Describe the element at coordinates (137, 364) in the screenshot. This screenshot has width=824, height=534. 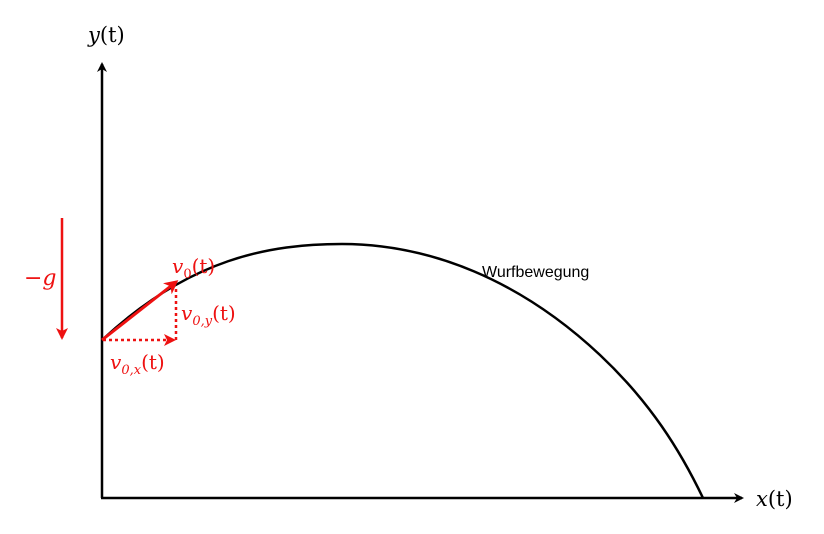
I see `v0x-label: v0,x(t)` at that location.